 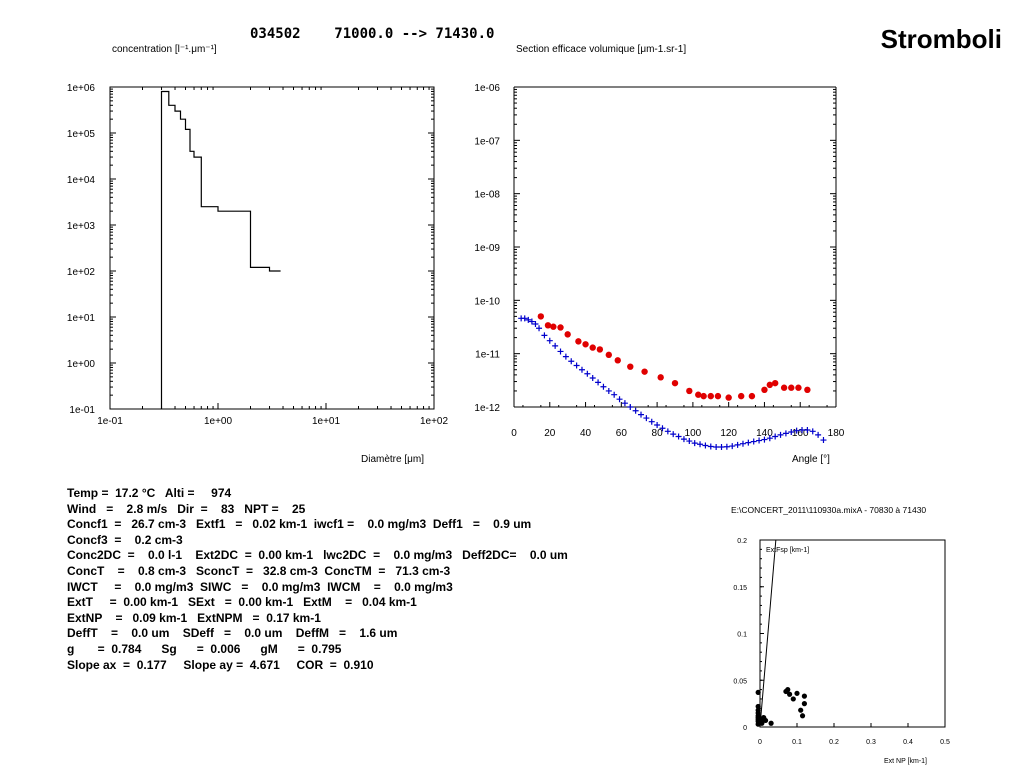 I want to click on stats-line: ExtNP = 0.09 km-1 ExtNPM = 0.17 km-1, so click(x=194, y=617).